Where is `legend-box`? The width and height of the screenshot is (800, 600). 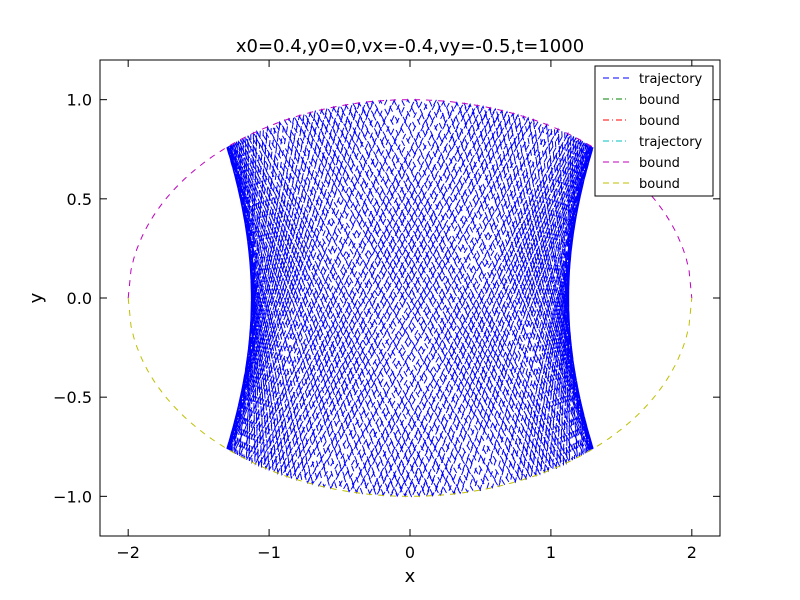 legend-box is located at coordinates (654, 131).